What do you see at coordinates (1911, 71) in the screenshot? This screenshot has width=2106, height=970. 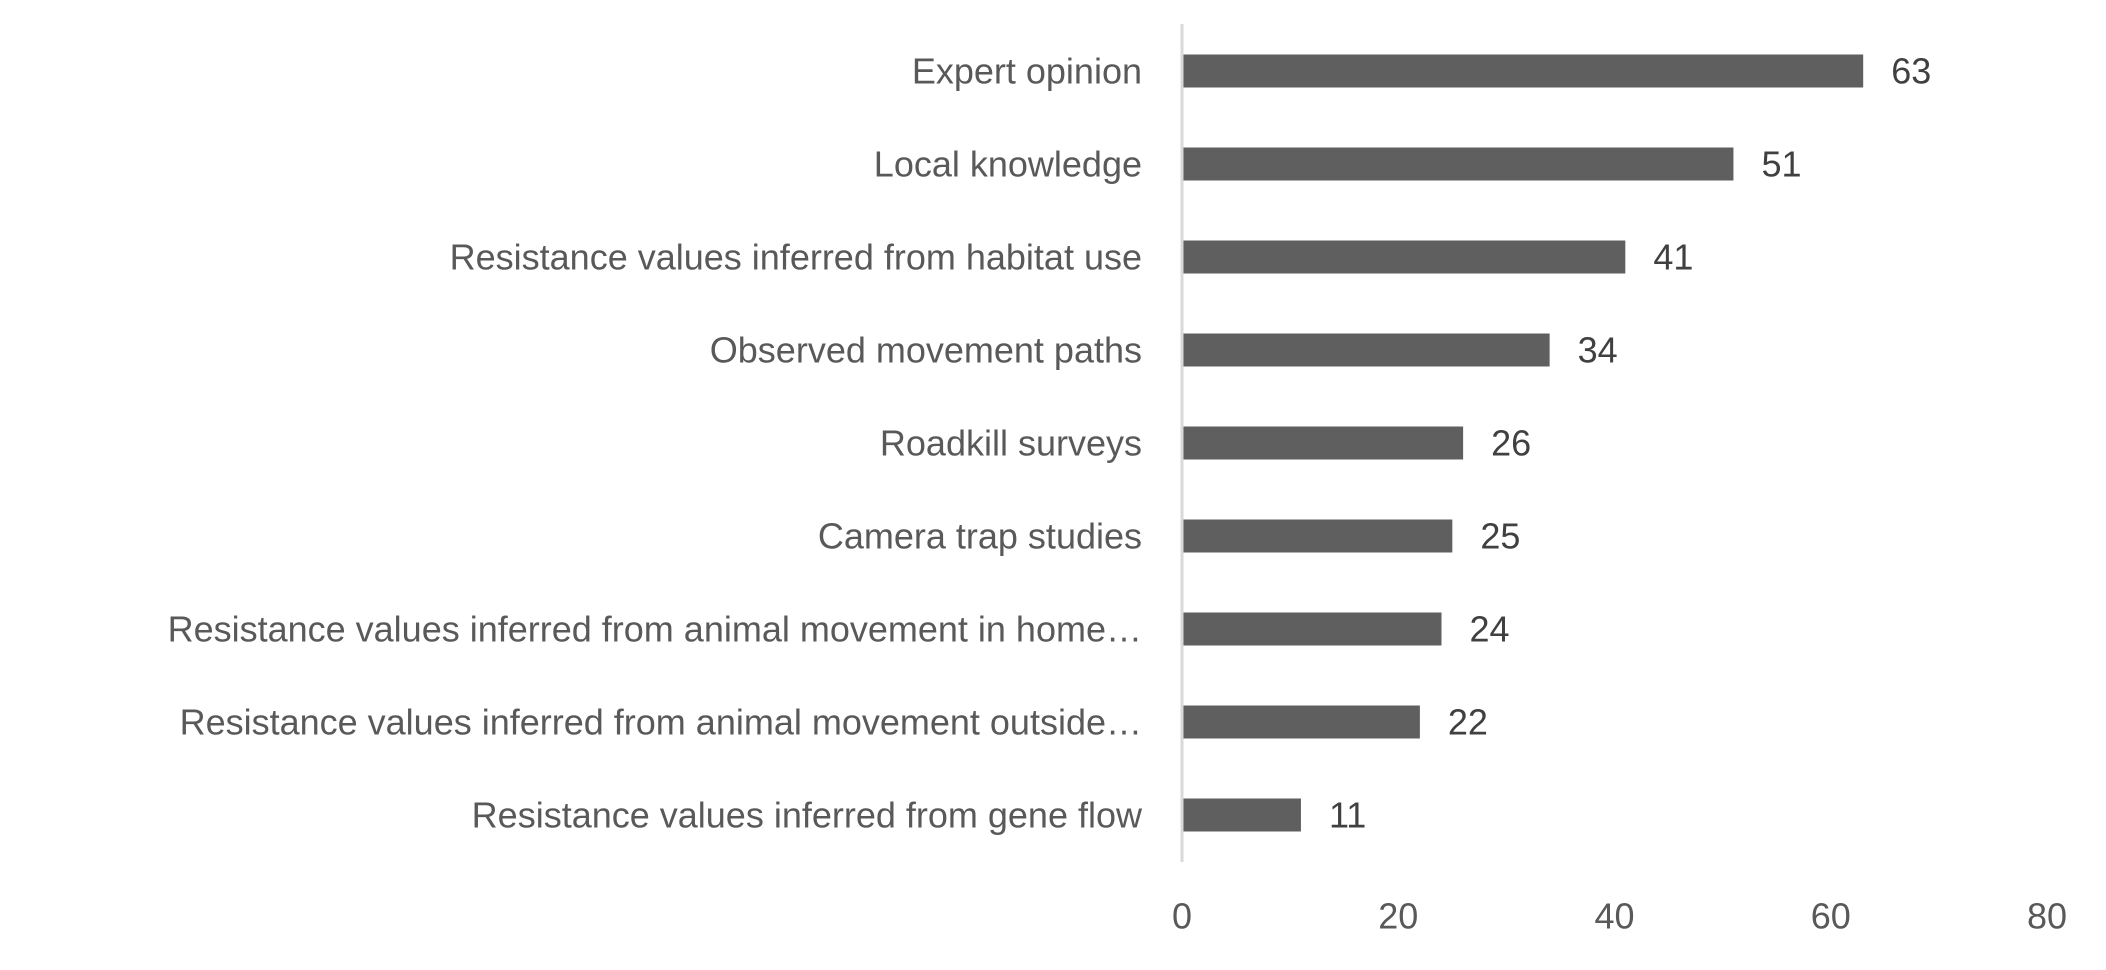 I see `data-label-0: 63` at bounding box center [1911, 71].